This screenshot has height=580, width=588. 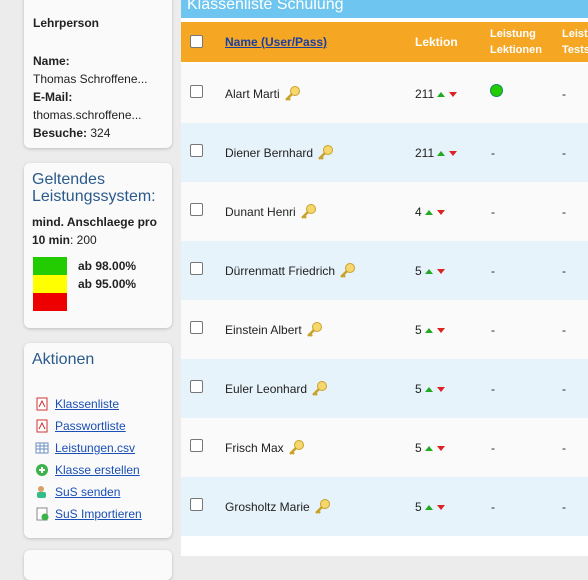 I want to click on header-name: Name (User/Pass), so click(x=276, y=42).